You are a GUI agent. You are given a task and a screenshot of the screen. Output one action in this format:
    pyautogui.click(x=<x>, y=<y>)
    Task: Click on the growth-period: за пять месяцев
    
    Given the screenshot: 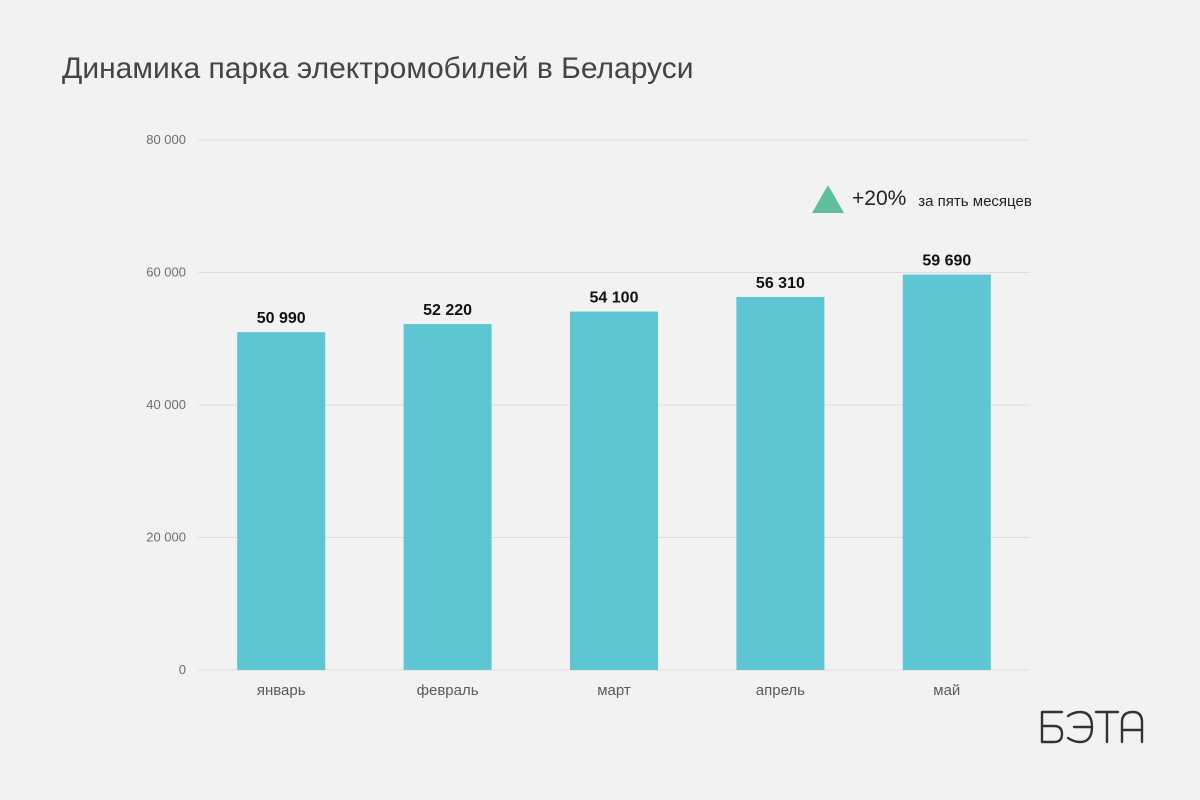 What is the action you would take?
    pyautogui.click(x=975, y=201)
    